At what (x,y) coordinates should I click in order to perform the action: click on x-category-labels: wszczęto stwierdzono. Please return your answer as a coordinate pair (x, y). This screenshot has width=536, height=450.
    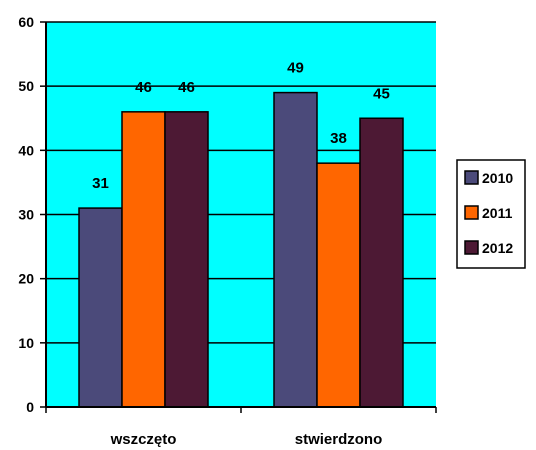
    Looking at the image, I should click on (246, 439).